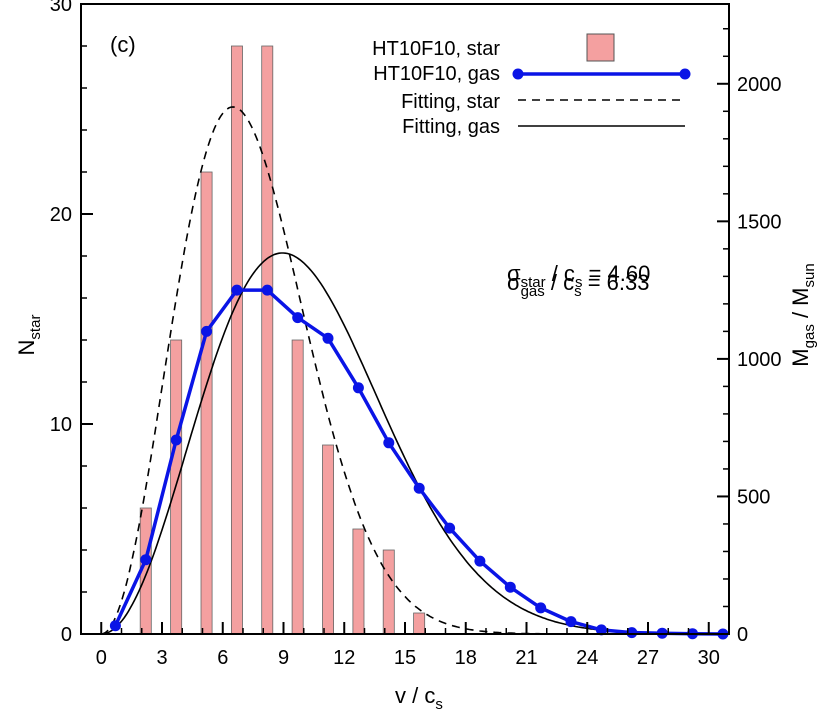 The image size is (830, 717). Describe the element at coordinates (450, 102) in the screenshot. I see `legend-label-fit-star: Fitting, star` at that location.